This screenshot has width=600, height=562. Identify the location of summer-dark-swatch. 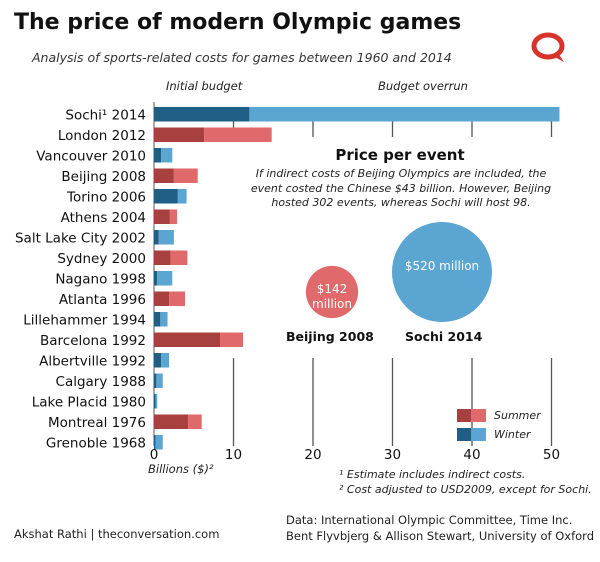
(464, 415).